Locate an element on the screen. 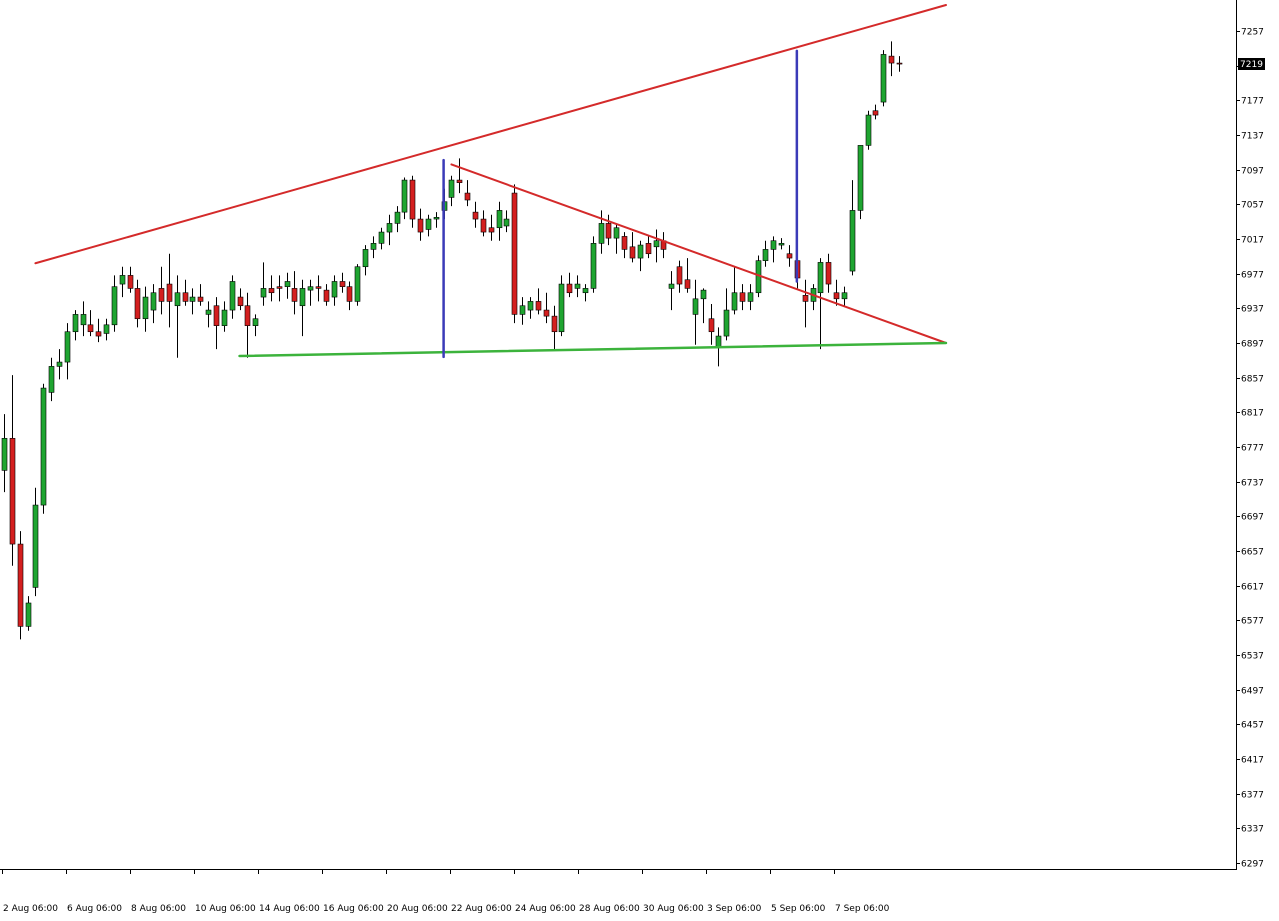  y-tick-label: 7137 is located at coordinates (1252, 137).